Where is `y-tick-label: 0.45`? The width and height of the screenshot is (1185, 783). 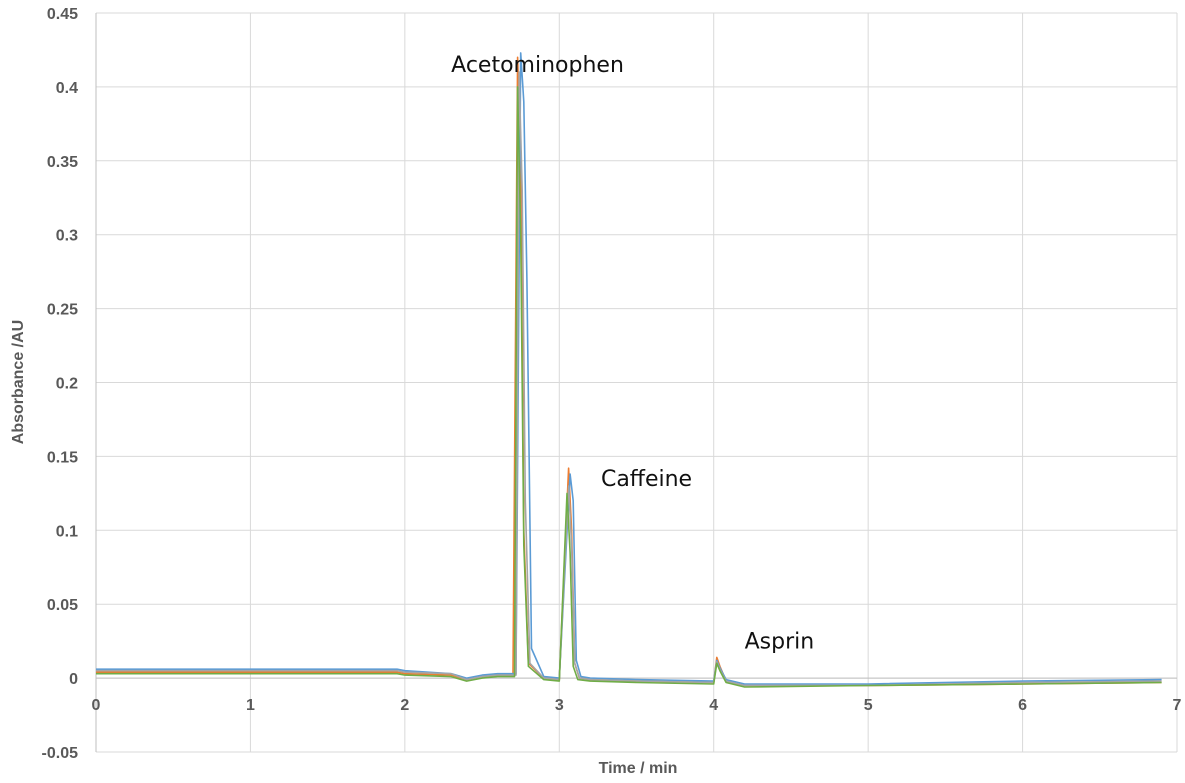
y-tick-label: 0.45 is located at coordinates (62, 14).